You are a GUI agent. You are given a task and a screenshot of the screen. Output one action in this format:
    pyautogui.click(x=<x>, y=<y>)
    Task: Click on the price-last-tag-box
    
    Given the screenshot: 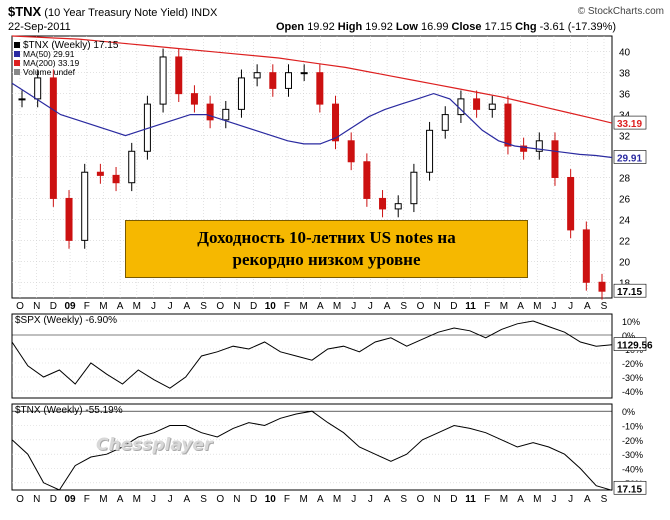 What is the action you would take?
    pyautogui.click(x=630, y=290)
    